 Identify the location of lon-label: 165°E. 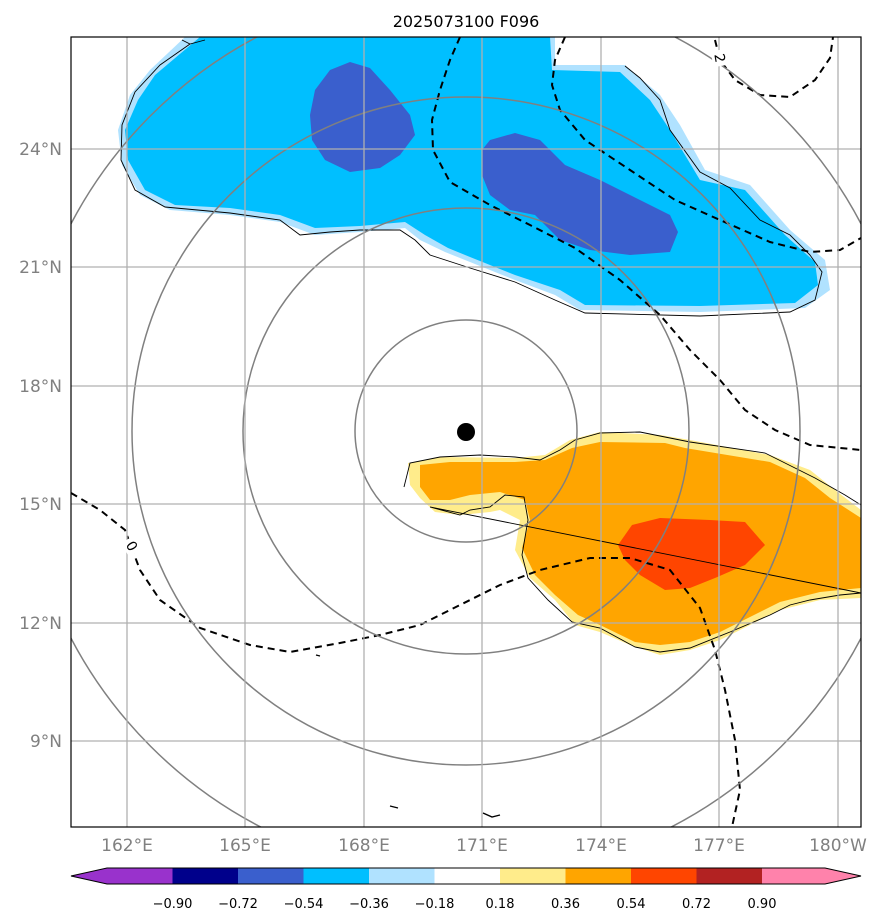
(245, 846).